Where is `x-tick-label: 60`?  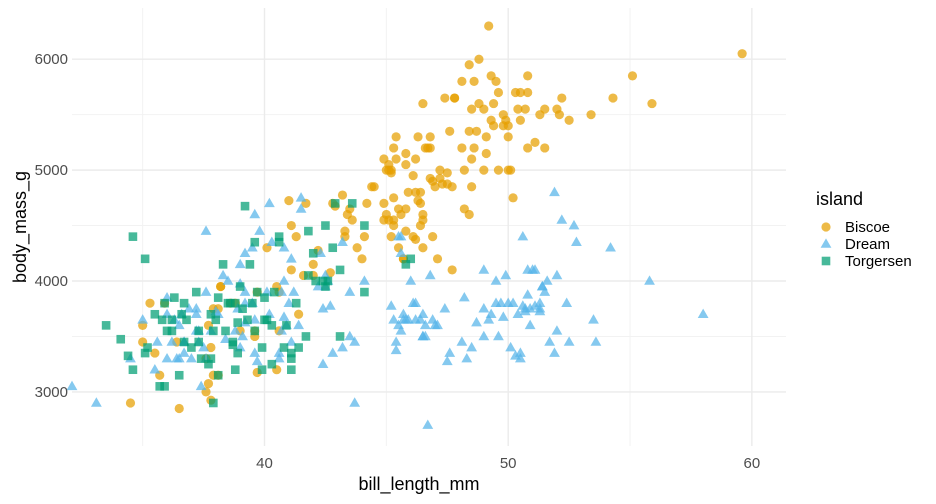
x-tick-label: 60 is located at coordinates (752, 463).